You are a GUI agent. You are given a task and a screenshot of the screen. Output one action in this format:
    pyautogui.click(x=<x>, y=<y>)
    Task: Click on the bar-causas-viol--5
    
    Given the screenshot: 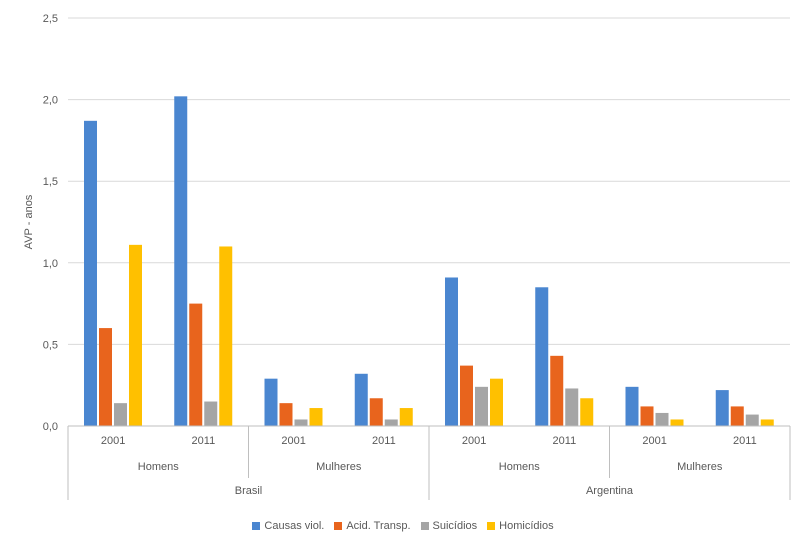 What is the action you would take?
    pyautogui.click(x=542, y=356)
    